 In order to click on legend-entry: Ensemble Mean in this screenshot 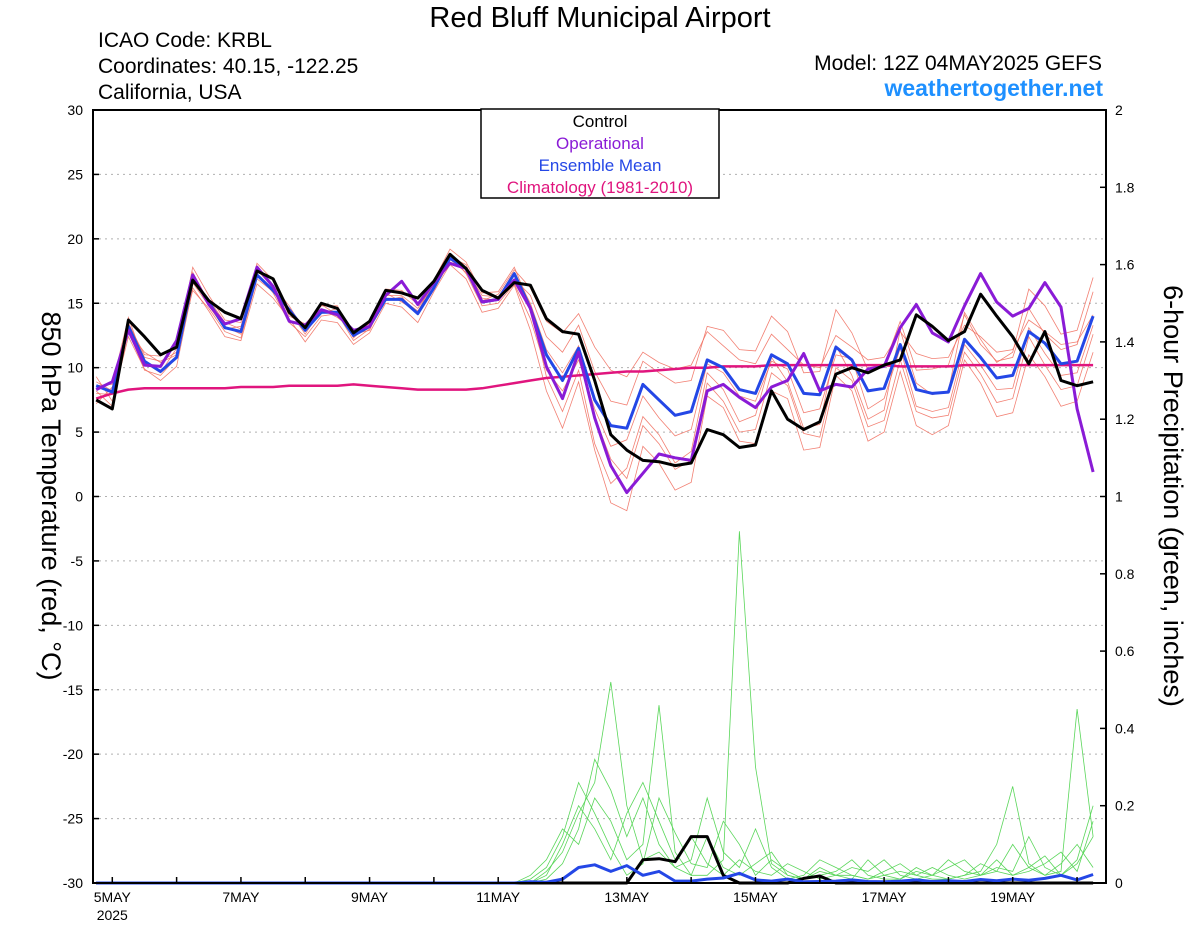, I will do `click(600, 165)`.